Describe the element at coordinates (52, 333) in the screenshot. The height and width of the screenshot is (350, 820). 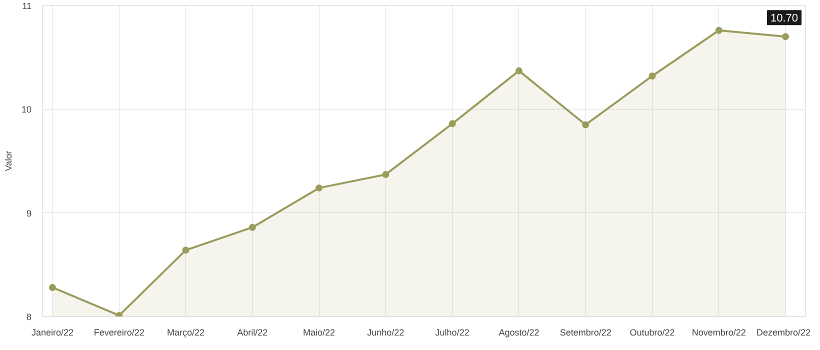
I see `x-tick-label: Janeiro/22` at that location.